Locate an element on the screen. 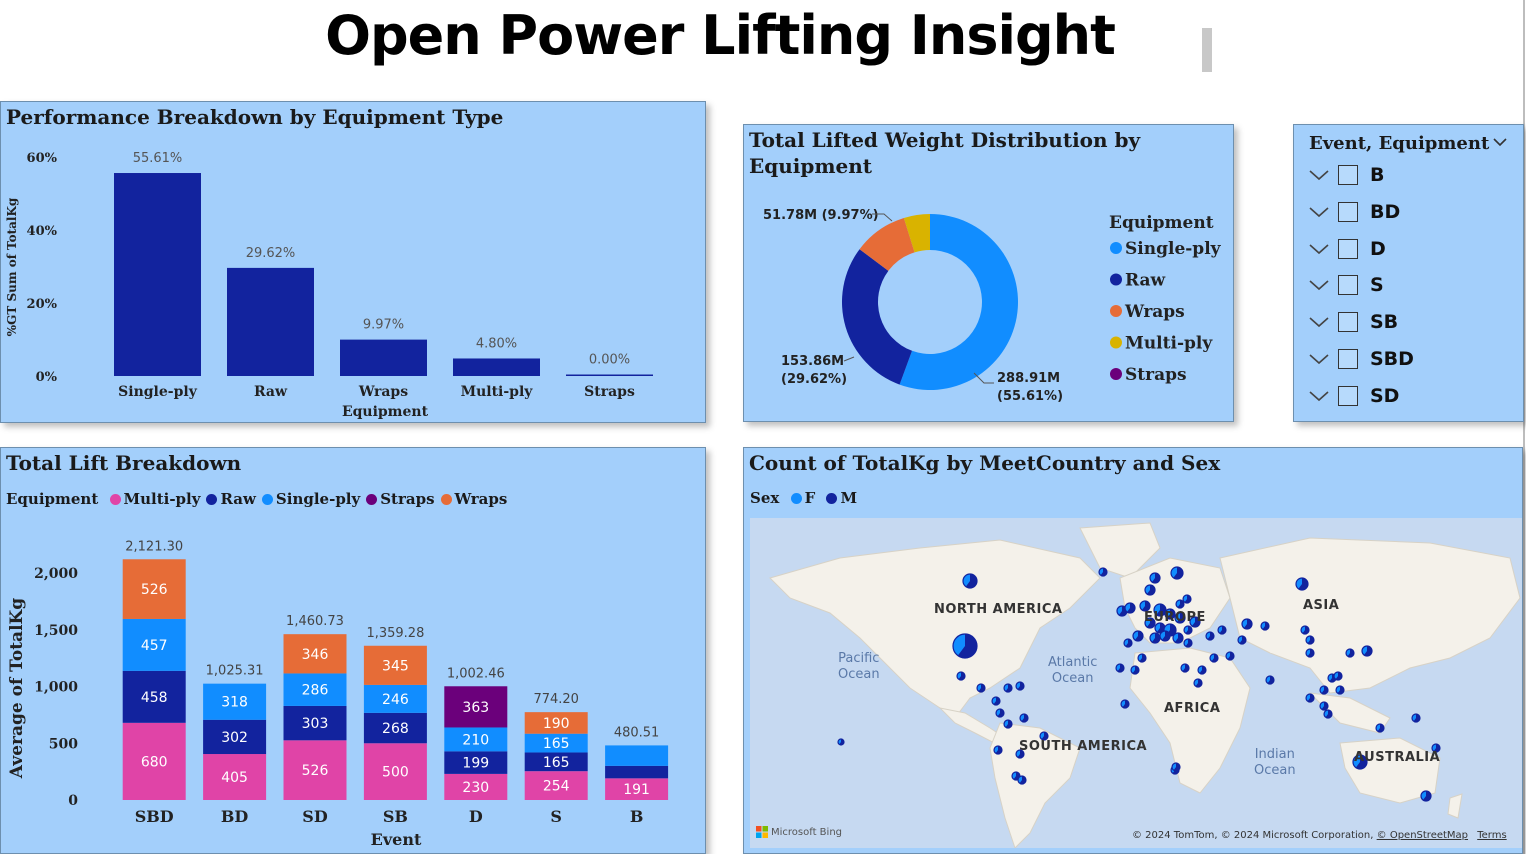 Image resolution: width=1526 pixels, height=854 pixels. bar1-x-tick: Raw is located at coordinates (271, 392).